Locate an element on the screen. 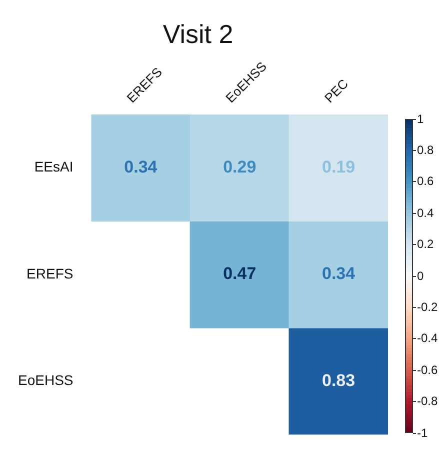 The image size is (439, 453). data-label: 0.19 is located at coordinates (339, 167).